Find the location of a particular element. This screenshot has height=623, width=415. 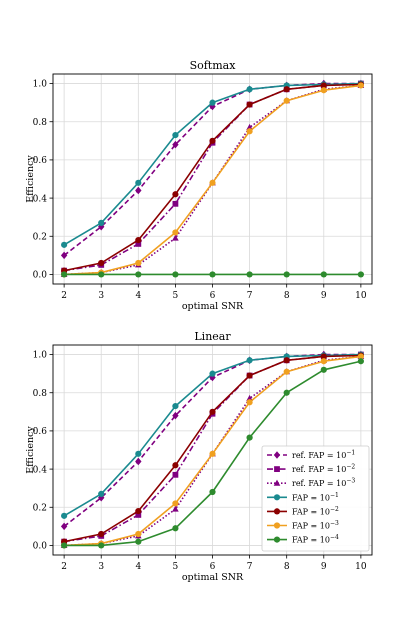

x-tick-label: 5 is located at coordinates (176, 296).